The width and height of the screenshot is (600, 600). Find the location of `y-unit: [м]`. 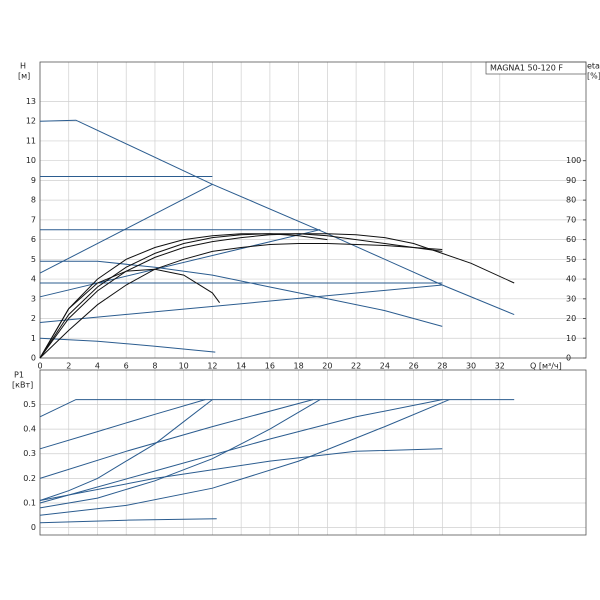

y-unit: [м] is located at coordinates (24, 76).